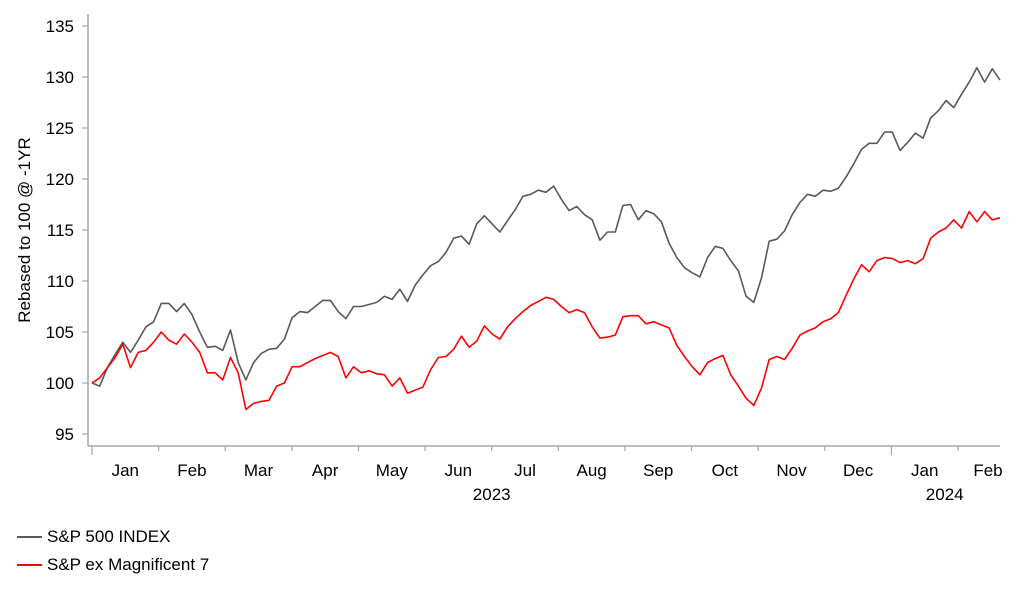 The width and height of the screenshot is (1022, 597). What do you see at coordinates (945, 494) in the screenshot?
I see `x-year-label: 2024` at bounding box center [945, 494].